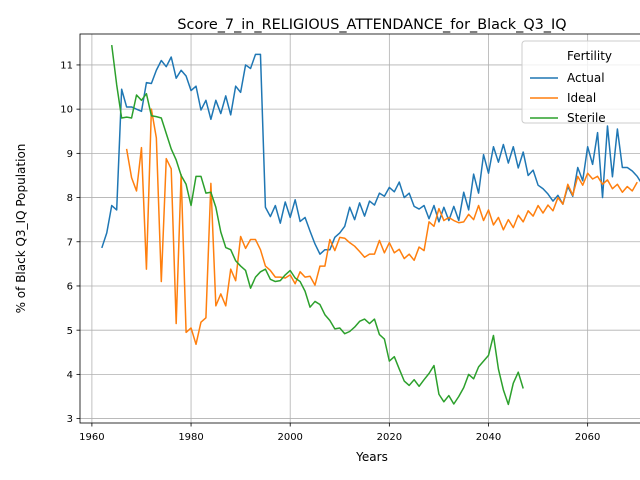  What do you see at coordinates (289, 437) in the screenshot?
I see `x-tick-label: 2000` at bounding box center [289, 437].